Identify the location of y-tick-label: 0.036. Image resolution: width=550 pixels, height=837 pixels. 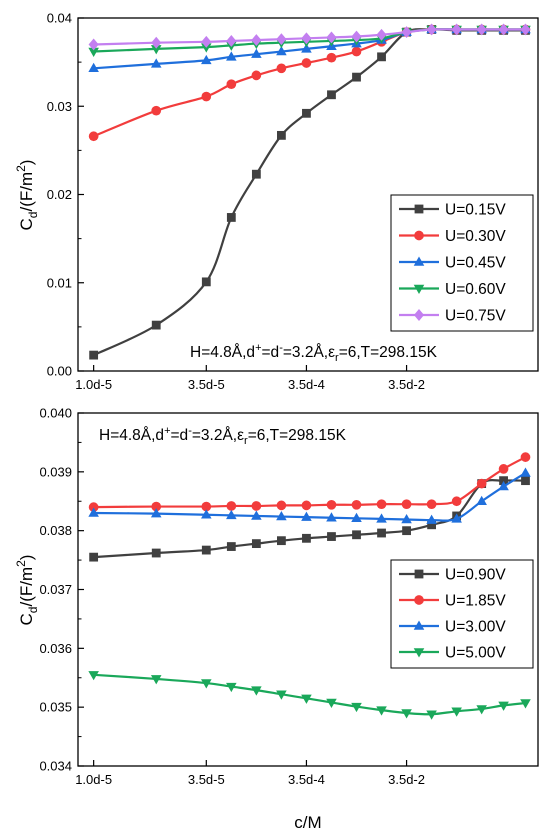
(55, 648).